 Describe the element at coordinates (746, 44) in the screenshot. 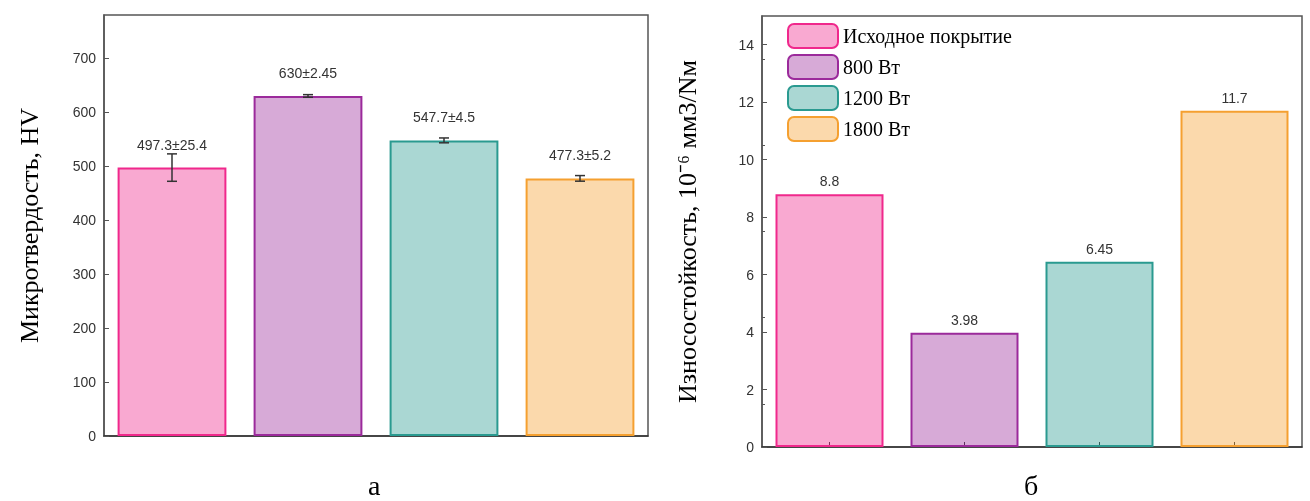

I see `y-tick-label: 14` at that location.